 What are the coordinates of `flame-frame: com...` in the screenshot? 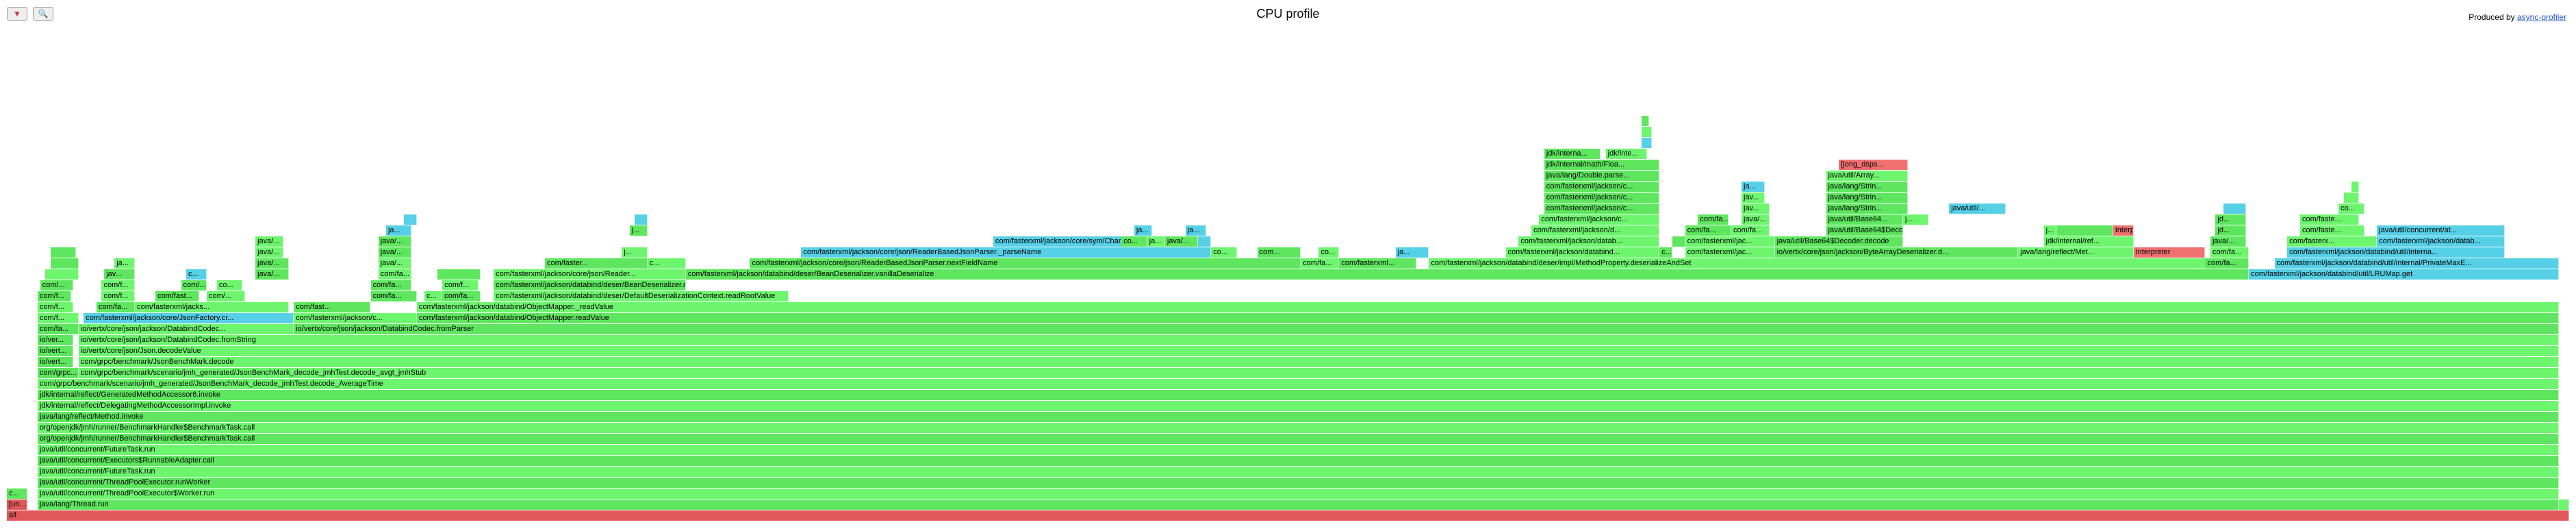 It's located at (1279, 252).